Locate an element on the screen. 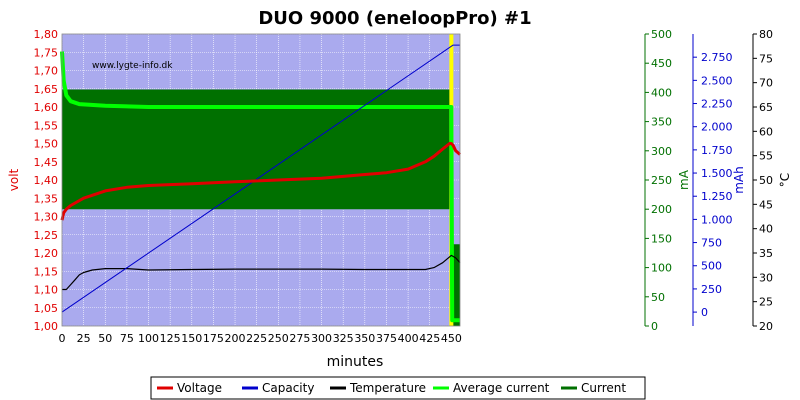 The height and width of the screenshot is (400, 800). volt-tick-label: 1,80 is located at coordinates (46, 34).